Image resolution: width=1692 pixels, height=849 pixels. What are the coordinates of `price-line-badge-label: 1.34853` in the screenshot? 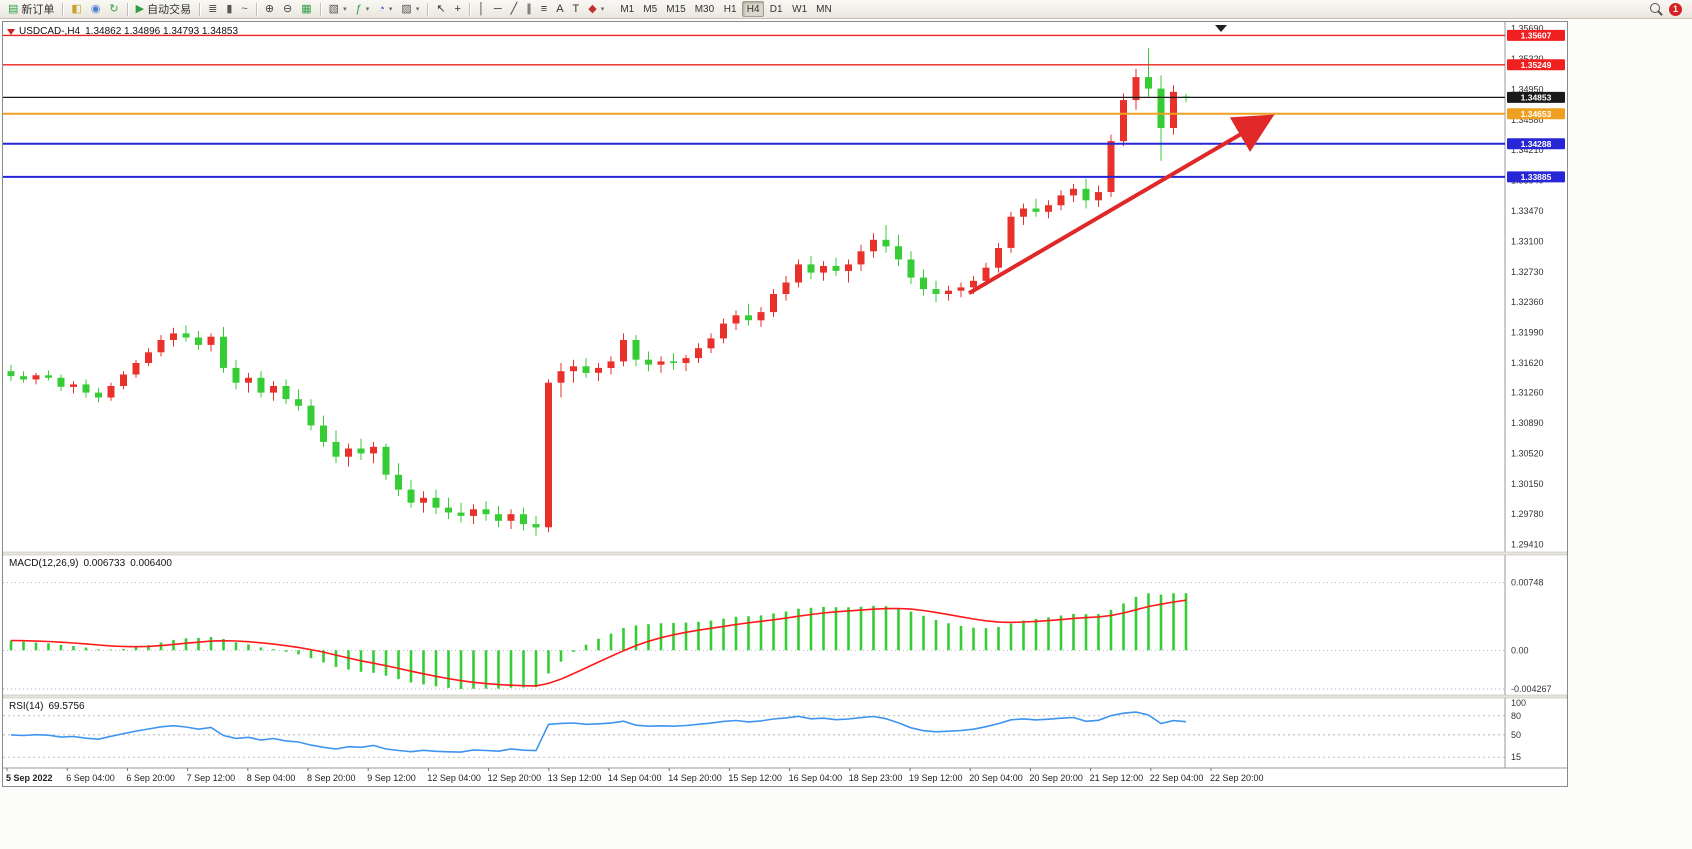 It's located at (1536, 97).